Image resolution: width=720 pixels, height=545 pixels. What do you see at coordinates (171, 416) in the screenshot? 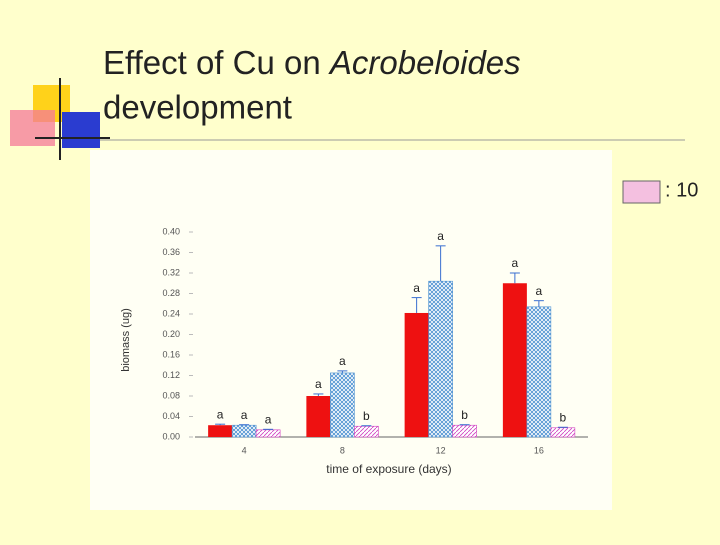
I see `y-tick-label: 0.04` at bounding box center [171, 416].